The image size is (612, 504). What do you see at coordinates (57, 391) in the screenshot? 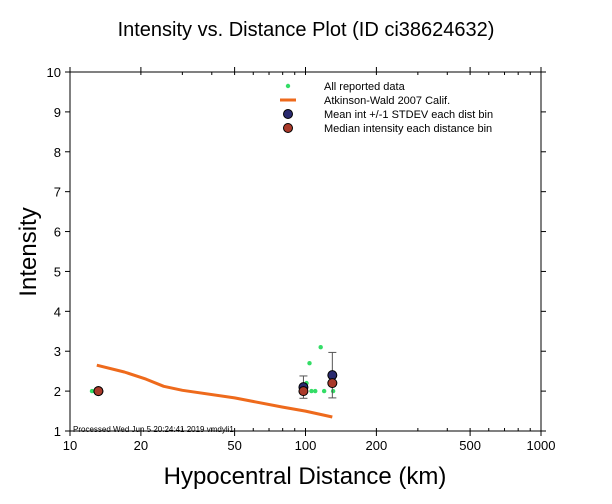
I see `y-tick-label: 2` at bounding box center [57, 391].